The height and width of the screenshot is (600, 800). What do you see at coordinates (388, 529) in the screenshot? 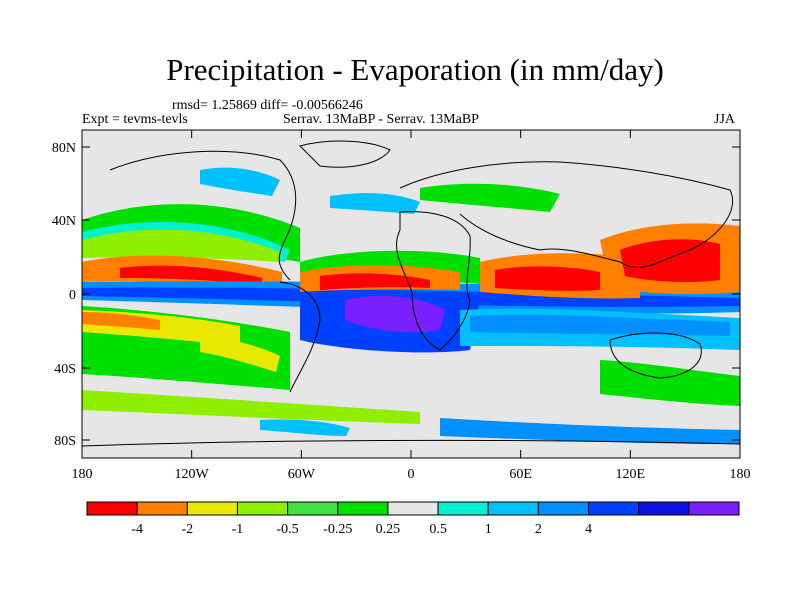
I see `colorbar-label: 0.25` at bounding box center [388, 529].